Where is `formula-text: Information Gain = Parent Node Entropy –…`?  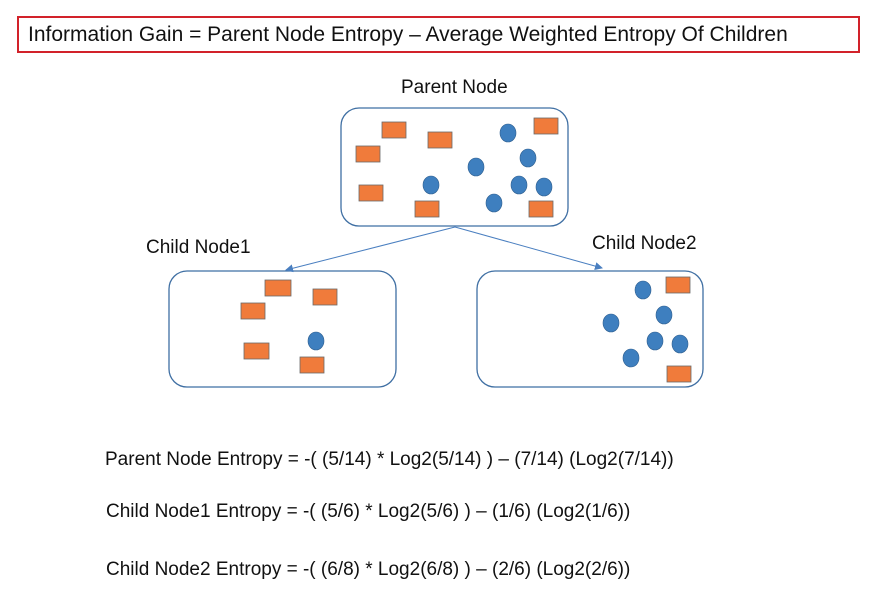
formula-text: Information Gain = Parent Node Entropy –… is located at coordinates (408, 34).